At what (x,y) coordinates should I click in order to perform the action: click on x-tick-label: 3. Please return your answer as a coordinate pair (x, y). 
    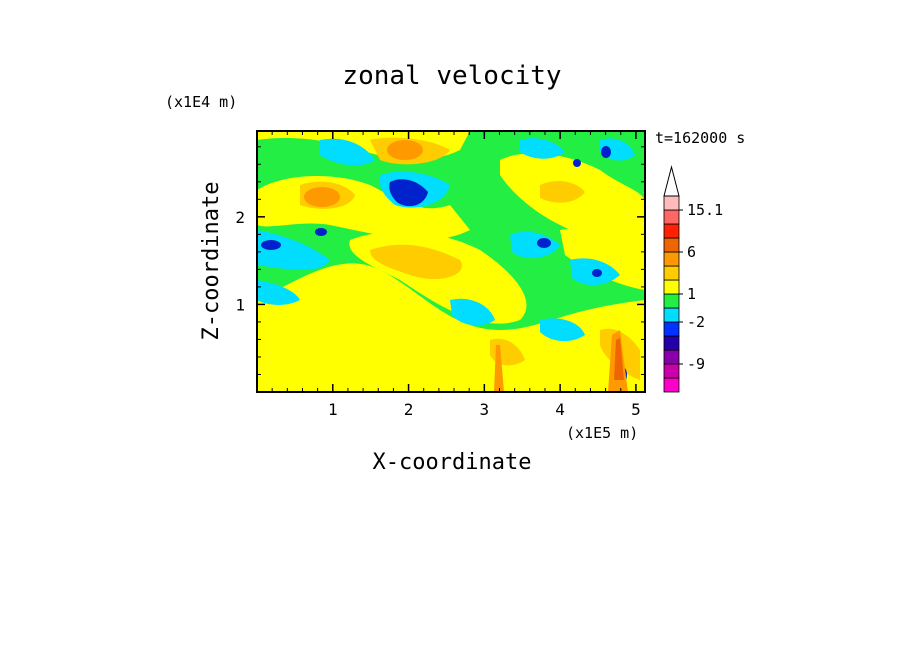
    Looking at the image, I should click on (485, 409).